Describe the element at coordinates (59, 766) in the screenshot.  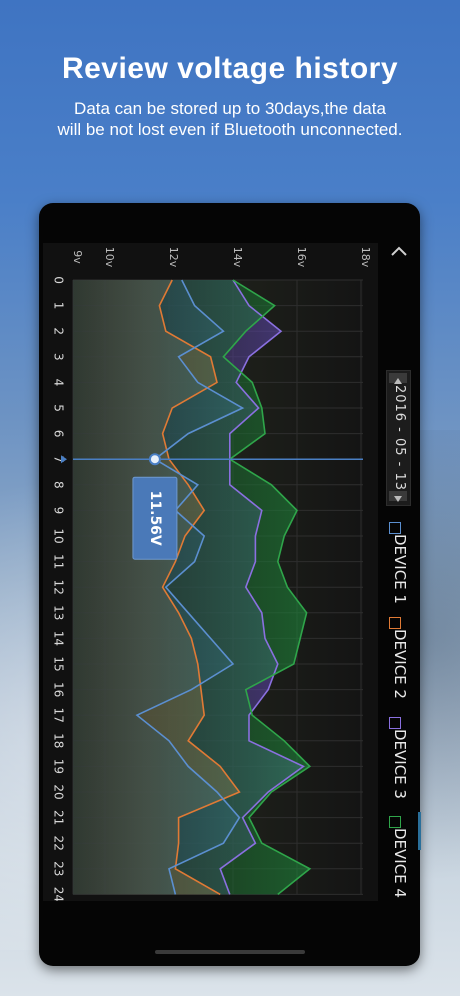
I see `x-tick-label: 19` at that location.